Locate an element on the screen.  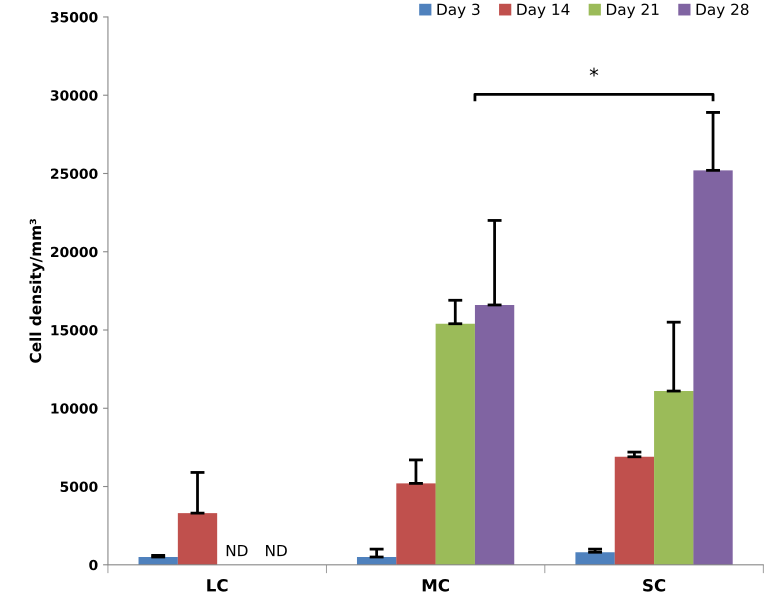
legend-label: Day 3 is located at coordinates (458, 11).